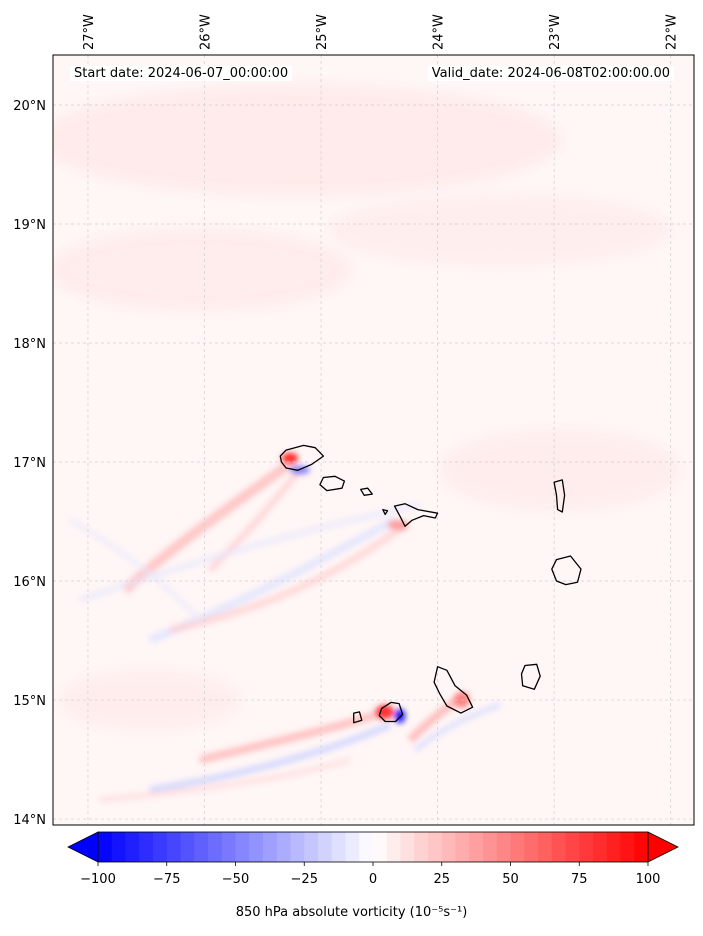  Describe the element at coordinates (29, 225) in the screenshot. I see `lat-tick-label: 19°N` at that location.